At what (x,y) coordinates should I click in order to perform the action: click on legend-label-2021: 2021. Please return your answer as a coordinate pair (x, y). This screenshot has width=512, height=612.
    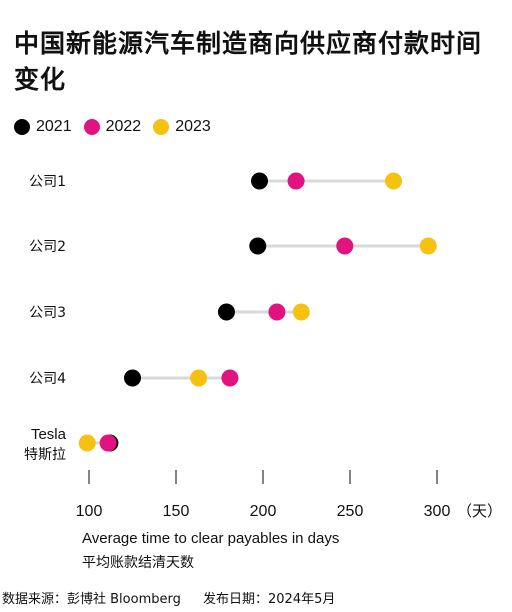
    Looking at the image, I should click on (54, 126).